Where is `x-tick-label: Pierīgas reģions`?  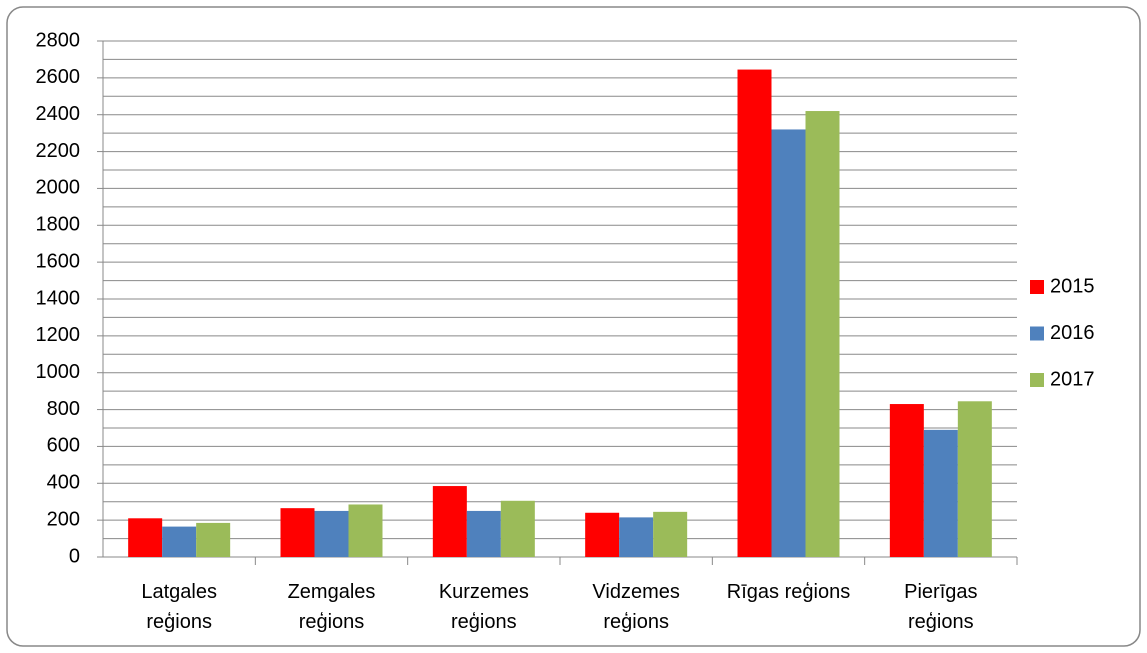
x-tick-label: Pierīgas reģions is located at coordinates (941, 607).